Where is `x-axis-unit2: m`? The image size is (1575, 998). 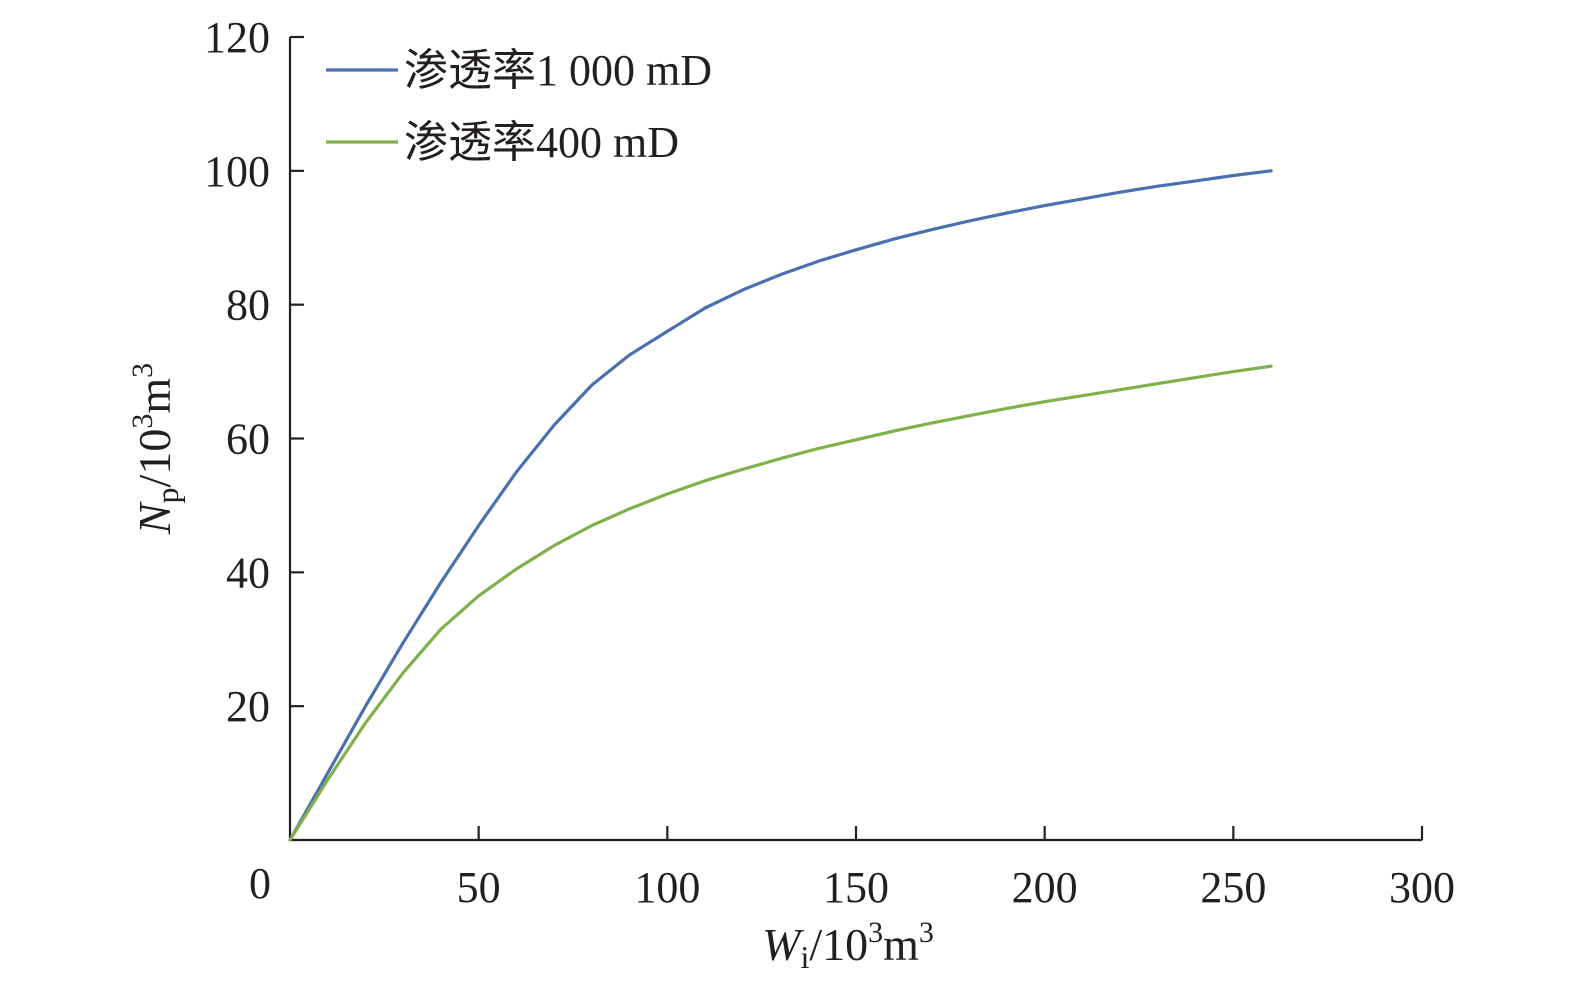 x-axis-unit2: m is located at coordinates (901, 944).